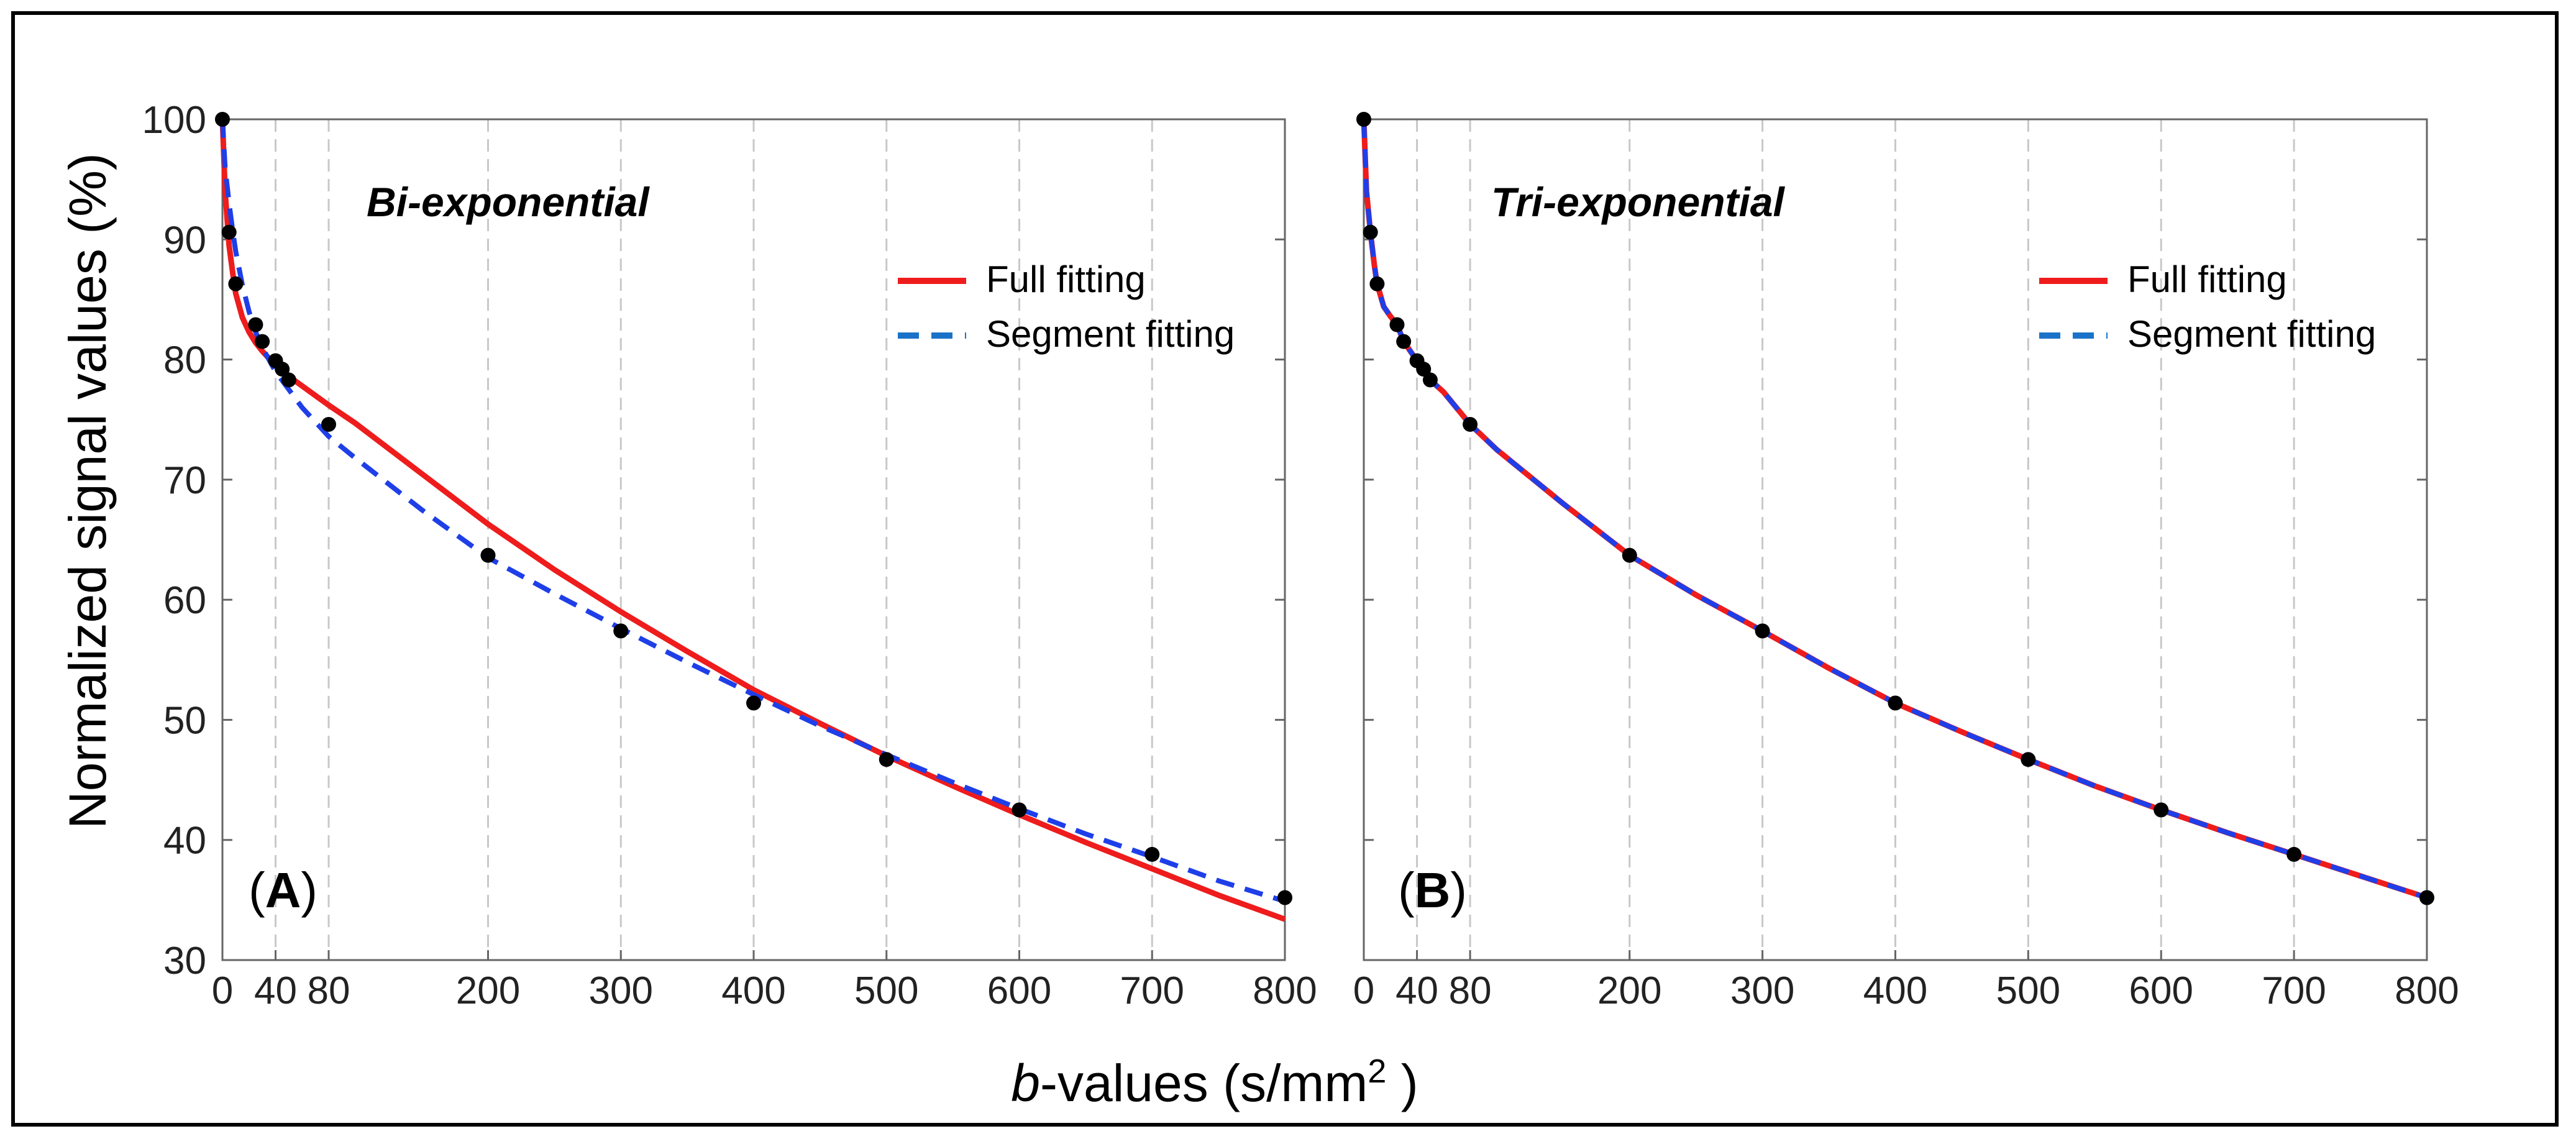 This screenshot has width=2576, height=1144. Describe the element at coordinates (1402, 1083) in the screenshot. I see `x-axis-label-end: )` at that location.